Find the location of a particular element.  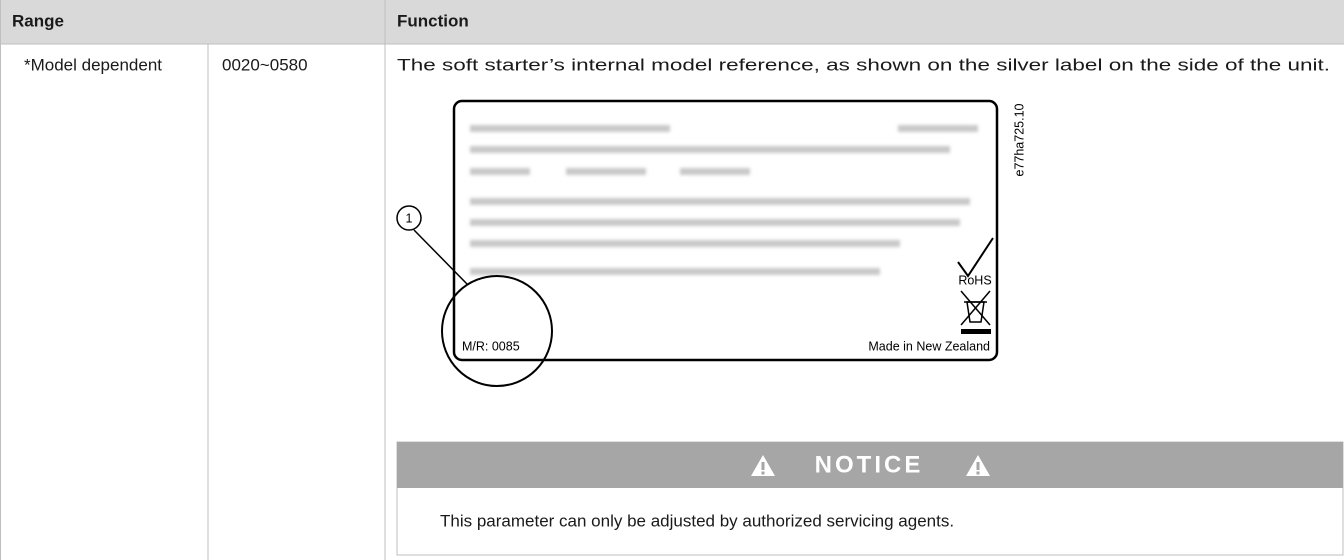

callout-number: 1 is located at coordinates (409, 218).